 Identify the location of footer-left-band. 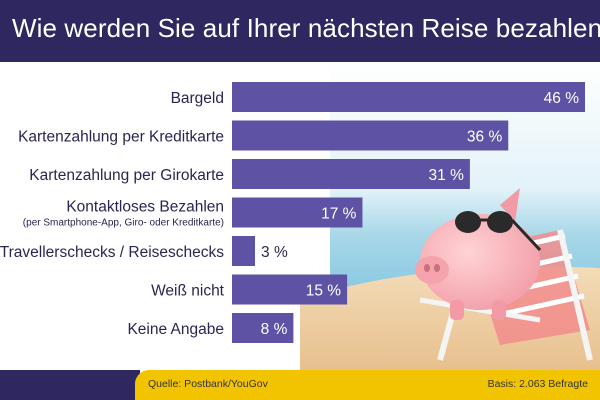
(70, 385).